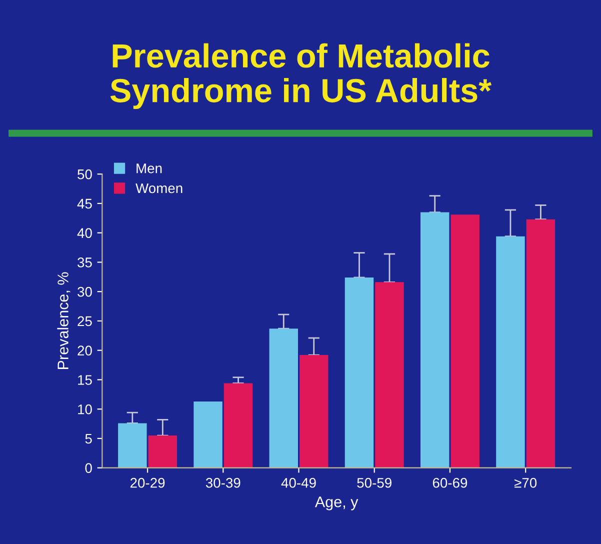  What do you see at coordinates (85, 409) in the screenshot?
I see `y-tick-label: 10` at bounding box center [85, 409].